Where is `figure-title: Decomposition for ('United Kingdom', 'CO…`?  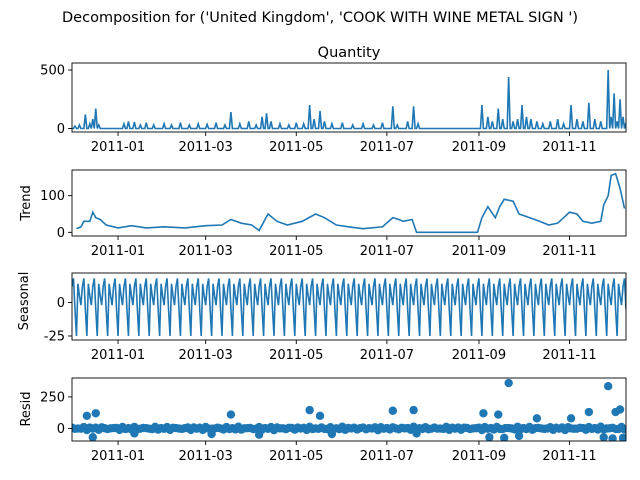 figure-title: Decomposition for ('United Kingdom', 'CO… is located at coordinates (320, 18).